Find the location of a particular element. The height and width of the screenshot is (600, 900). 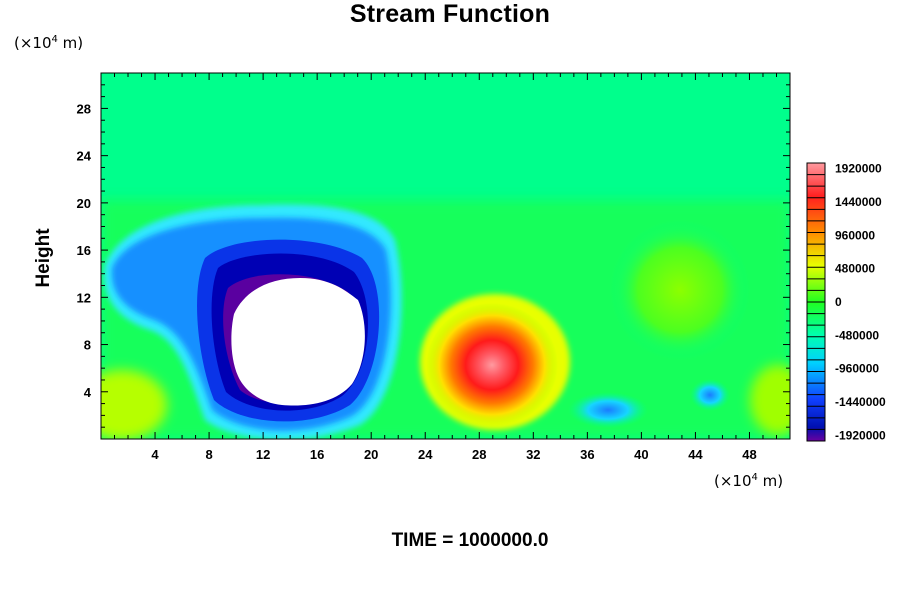

x-tick-label: 36 is located at coordinates (587, 454).